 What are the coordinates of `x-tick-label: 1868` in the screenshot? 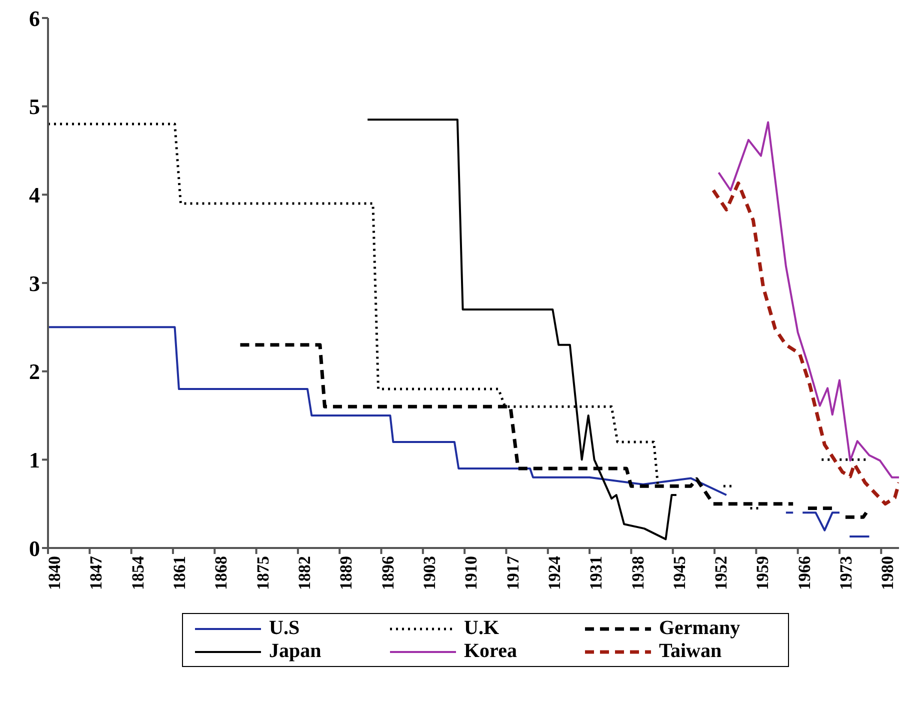 It's located at (221, 573).